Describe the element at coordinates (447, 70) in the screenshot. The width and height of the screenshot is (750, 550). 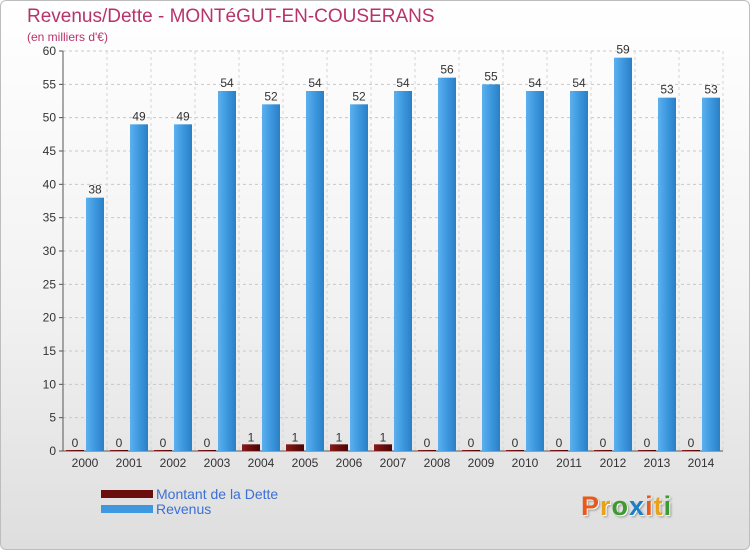
I see `data-label-revenus: 56` at that location.